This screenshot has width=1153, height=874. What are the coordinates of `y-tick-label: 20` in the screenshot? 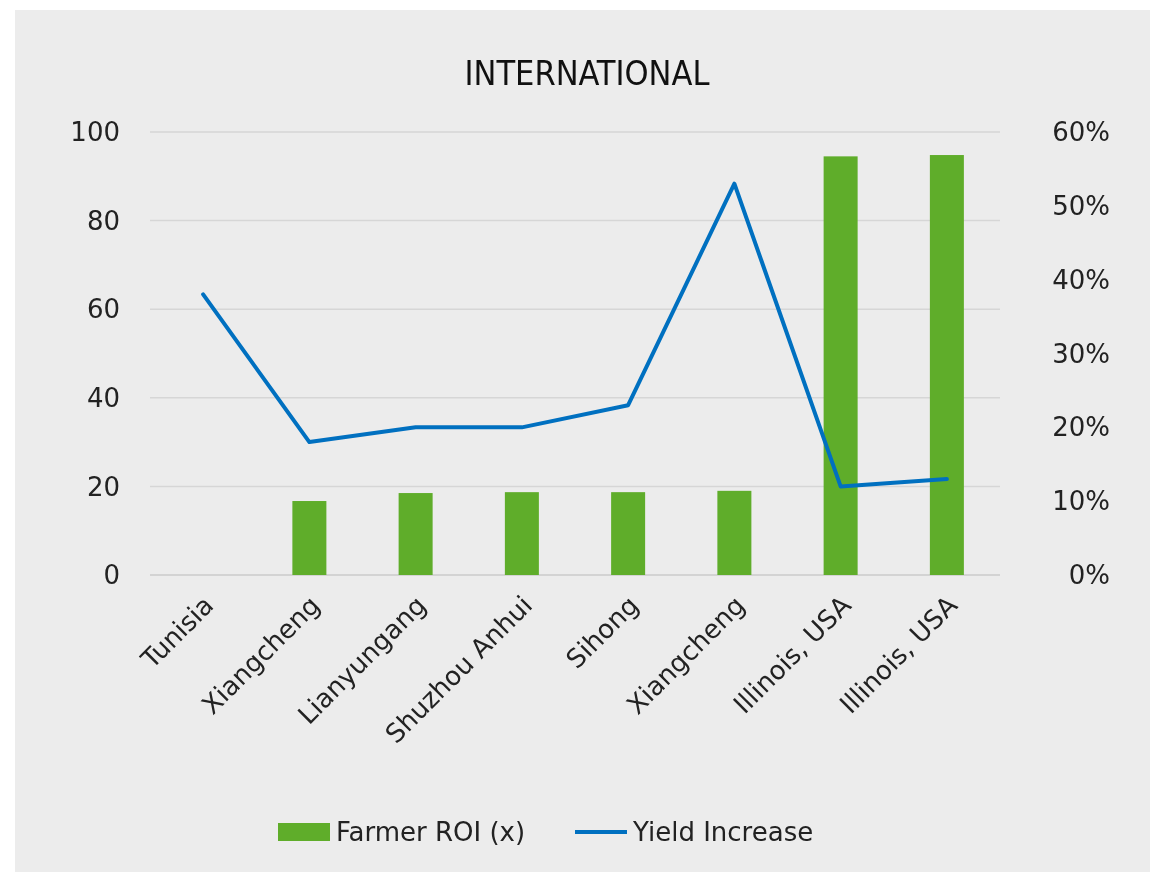 It's located at (103, 486).